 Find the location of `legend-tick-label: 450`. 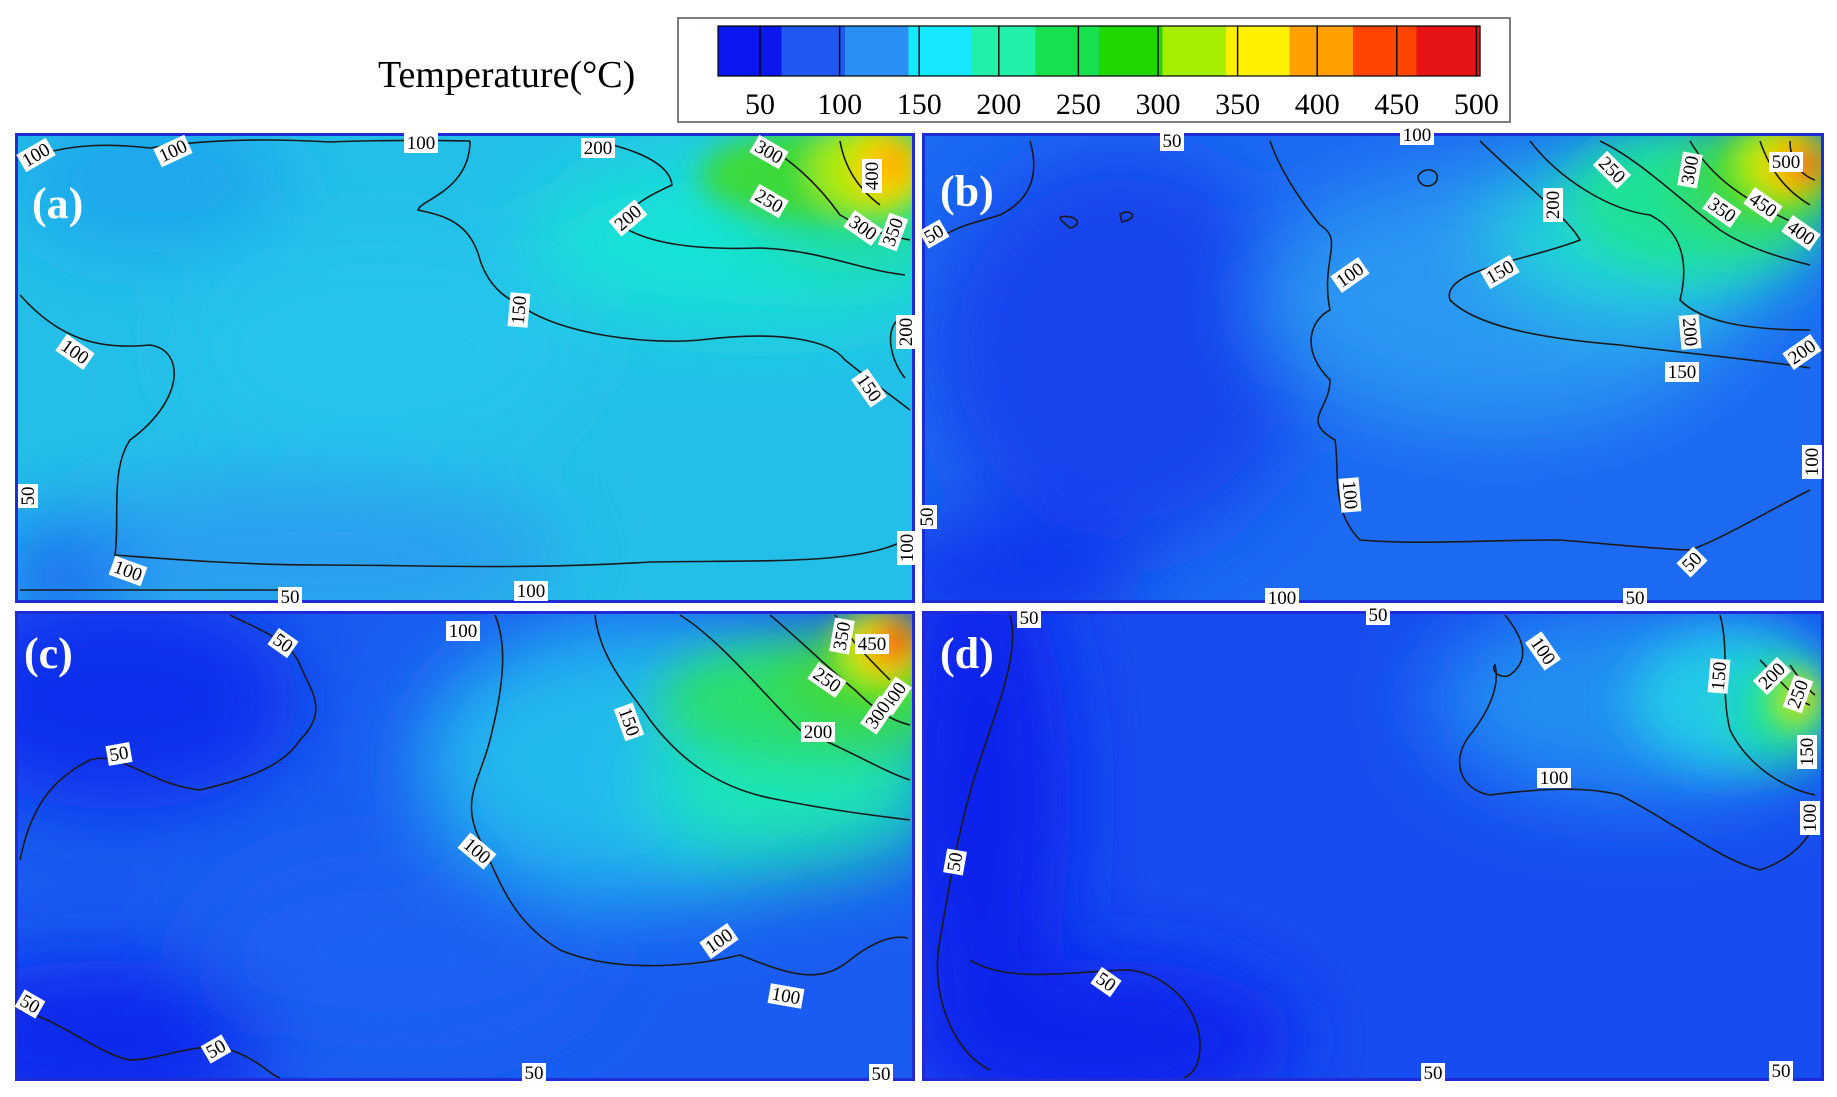

legend-tick-label: 450 is located at coordinates (1396, 104).